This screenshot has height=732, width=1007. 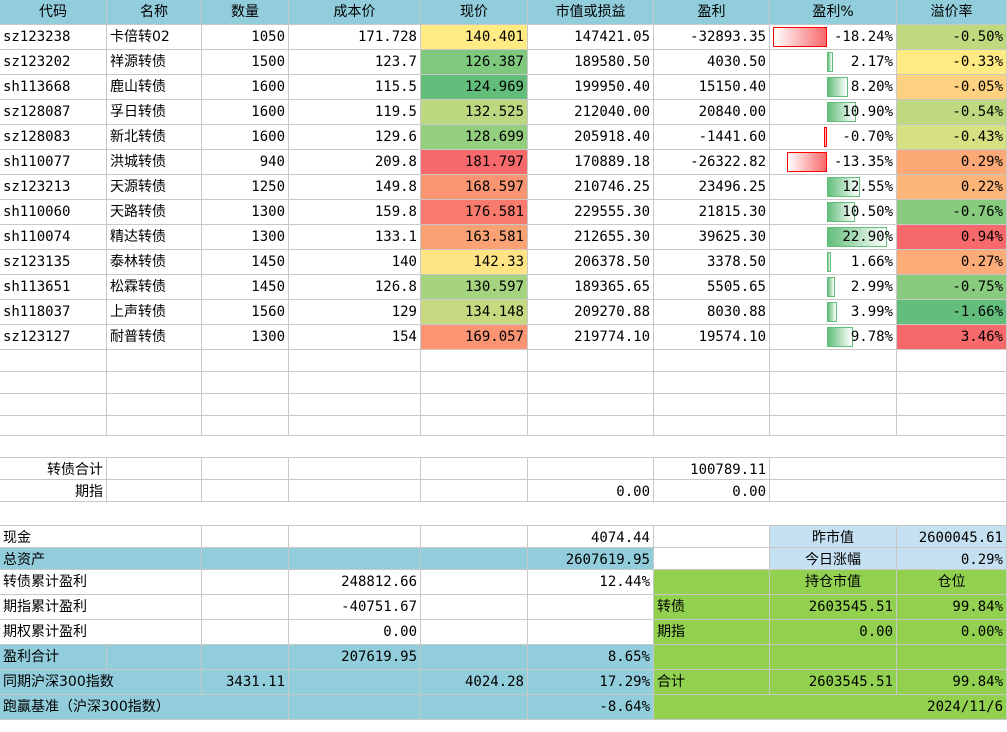 I want to click on cell-name: 孚日转债, so click(x=154, y=112).